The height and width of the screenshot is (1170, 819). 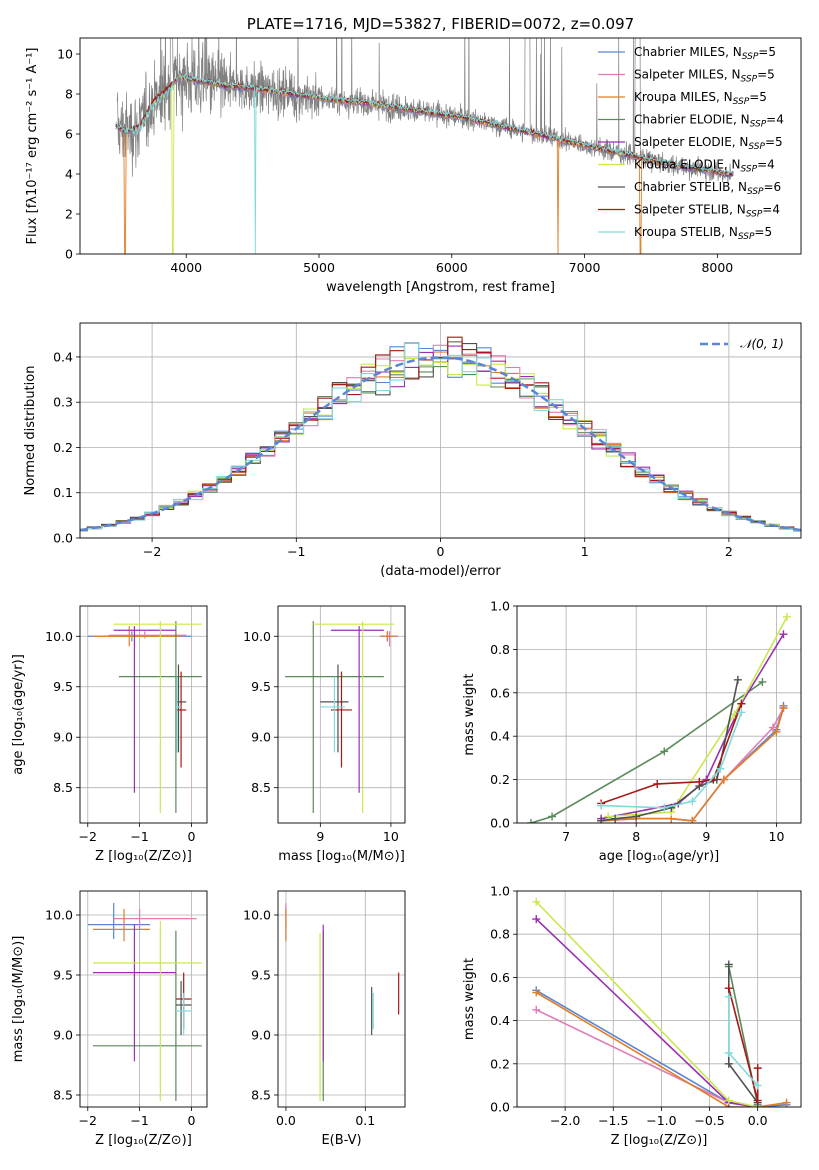 I want to click on x-tick-label: 0.1, so click(x=365, y=1120).